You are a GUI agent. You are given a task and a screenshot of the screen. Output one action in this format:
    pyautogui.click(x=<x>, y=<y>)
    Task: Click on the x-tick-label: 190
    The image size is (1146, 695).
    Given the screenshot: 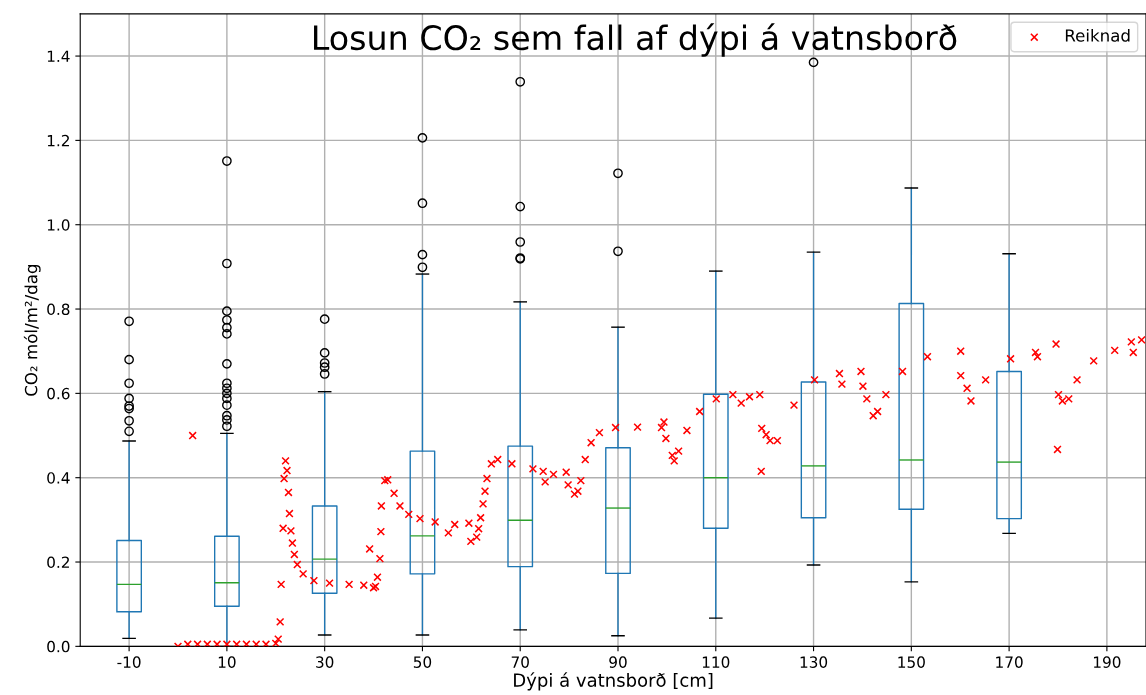 What is the action you would take?
    pyautogui.click(x=1107, y=662)
    